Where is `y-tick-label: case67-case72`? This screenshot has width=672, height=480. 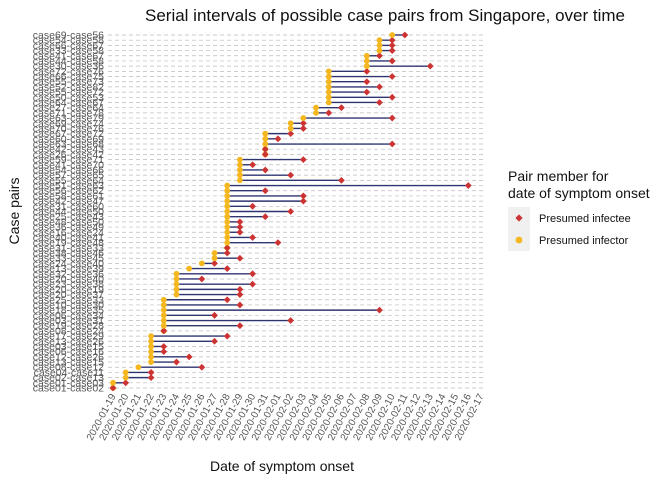 y-tick-label: case67-case72 is located at coordinates (68, 134).